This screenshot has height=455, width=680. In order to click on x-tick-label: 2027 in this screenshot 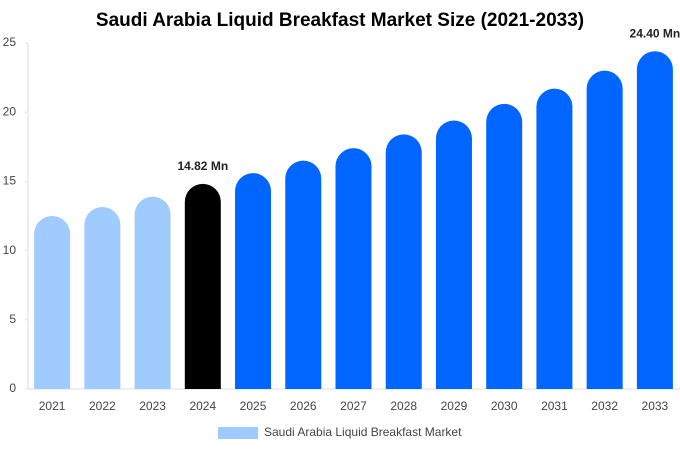, I will do `click(353, 406)`.